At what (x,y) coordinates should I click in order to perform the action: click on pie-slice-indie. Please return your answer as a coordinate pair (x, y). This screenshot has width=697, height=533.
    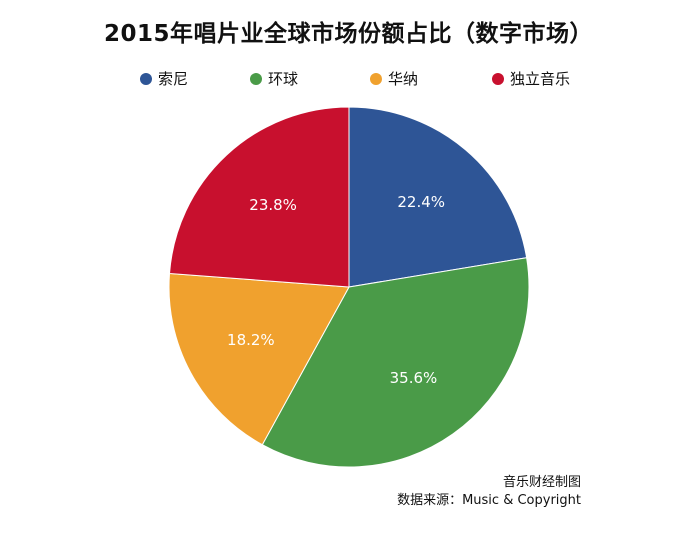
    Looking at the image, I should click on (259, 197).